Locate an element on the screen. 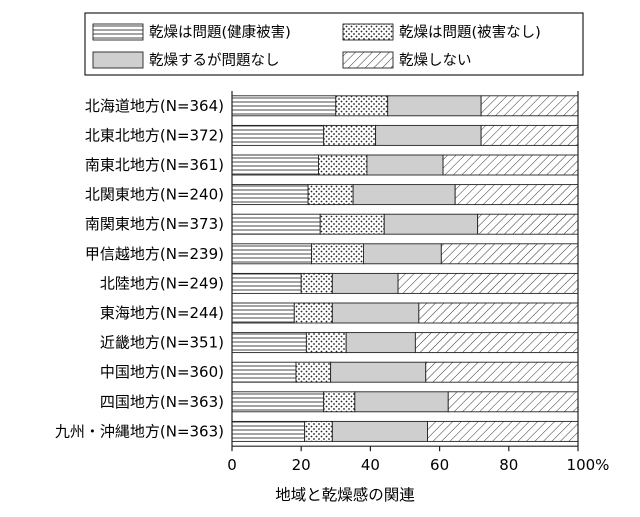 Image resolution: width=640 pixels, height=517 pixels. x-axis-title: 地域と乾燥感の関連 is located at coordinates (345, 495).